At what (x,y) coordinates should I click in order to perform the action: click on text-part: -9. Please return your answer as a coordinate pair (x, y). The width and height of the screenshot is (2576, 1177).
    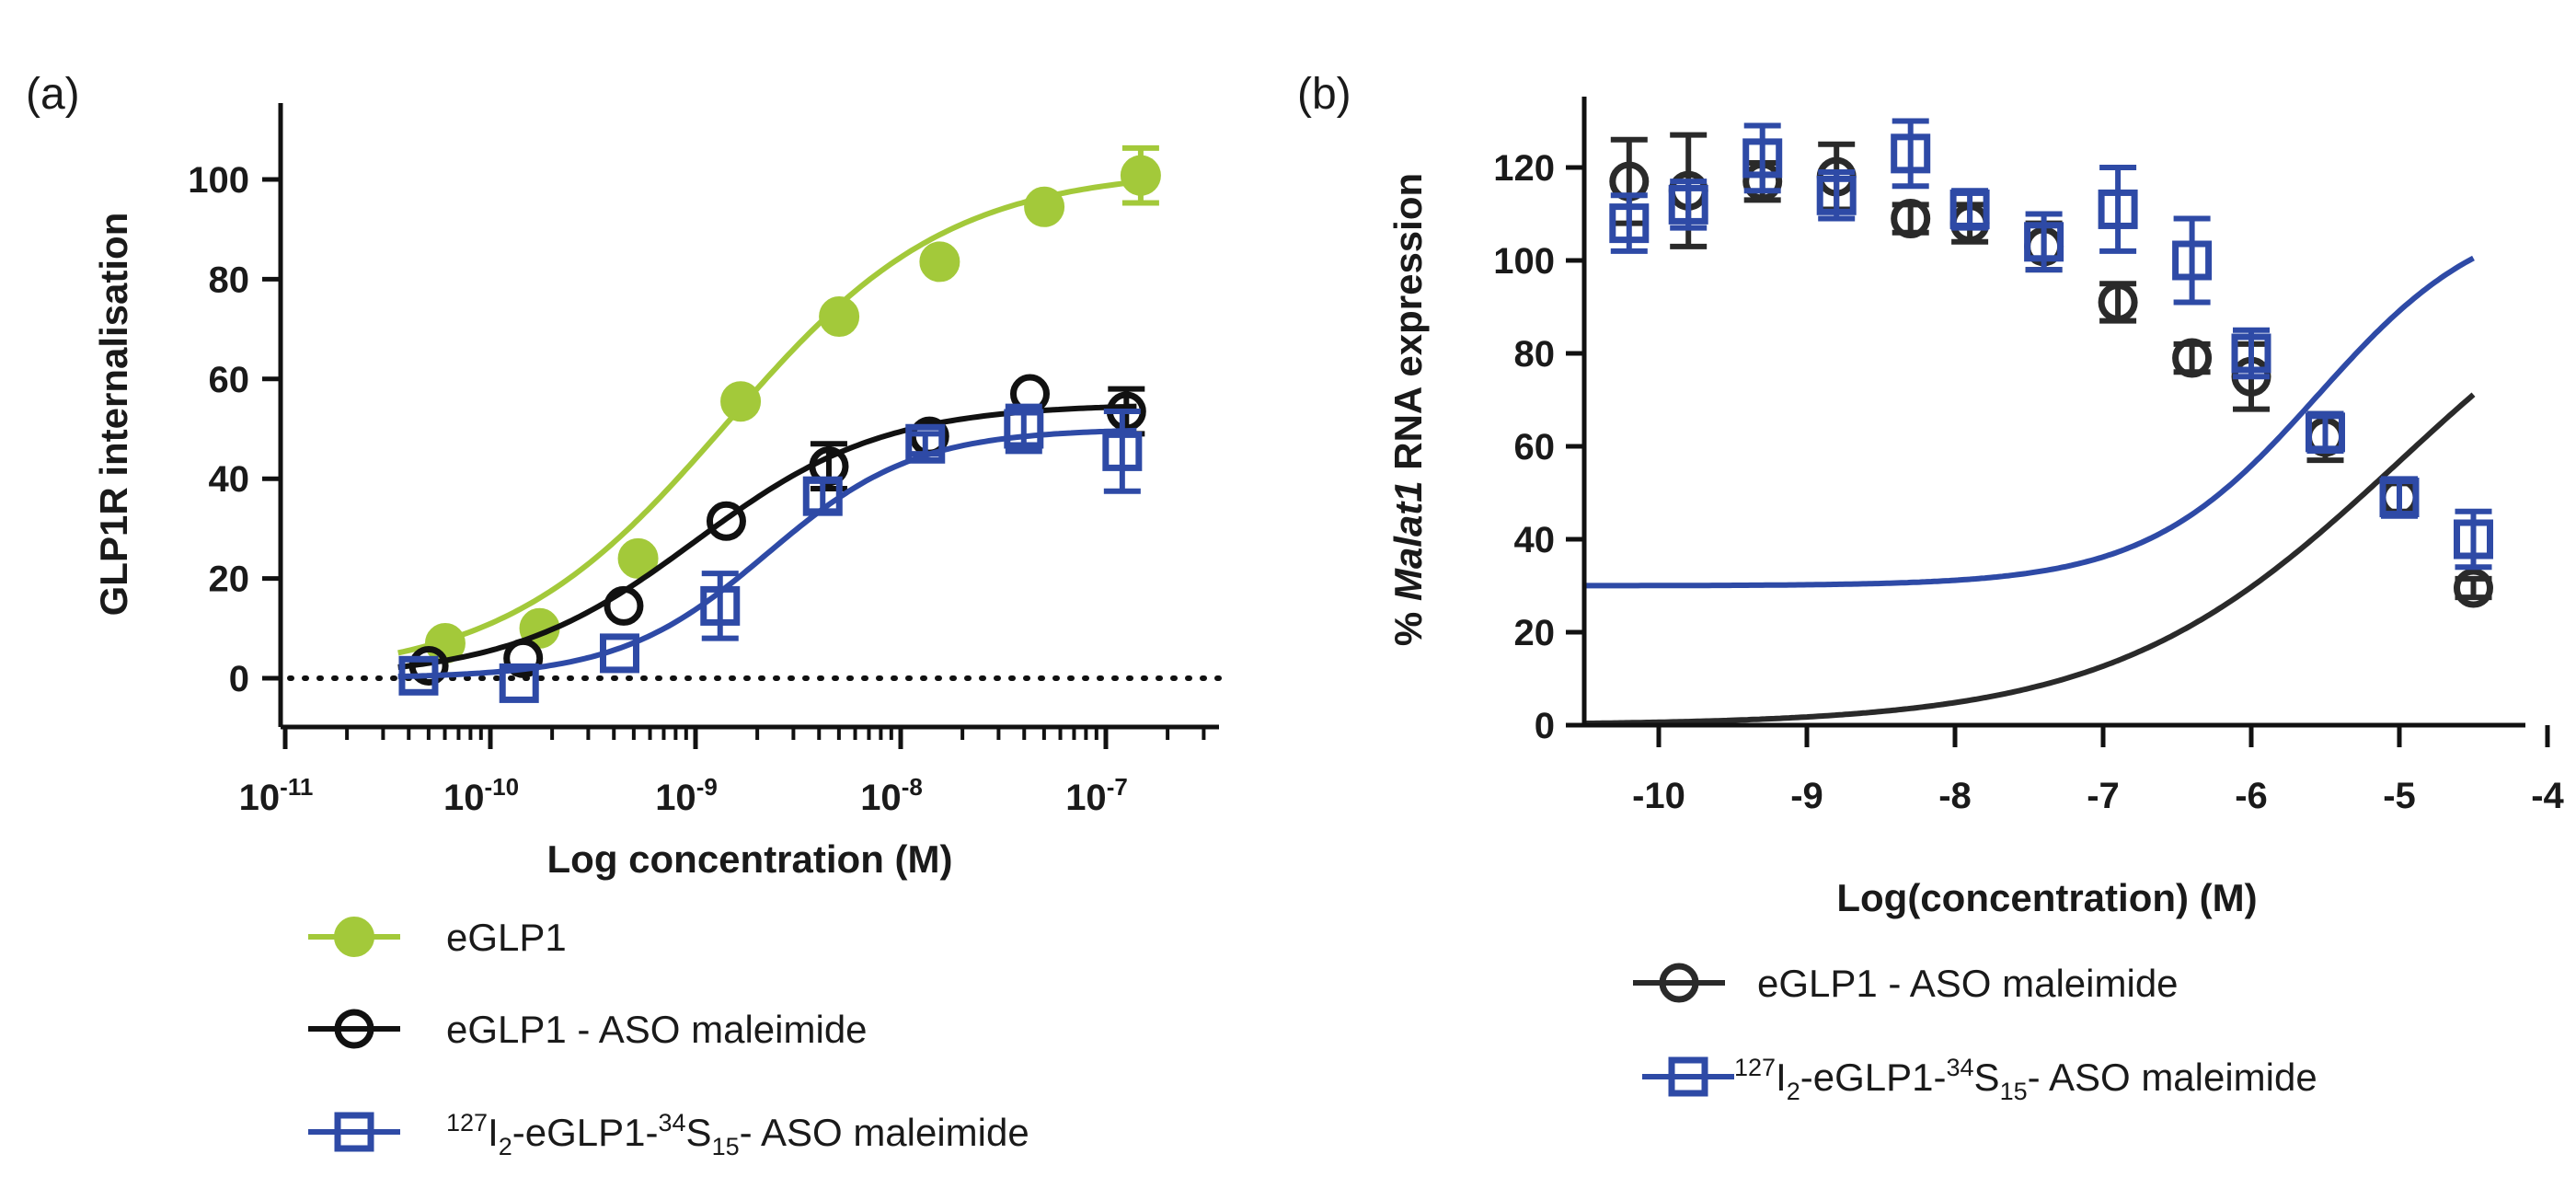
    Looking at the image, I should click on (707, 787).